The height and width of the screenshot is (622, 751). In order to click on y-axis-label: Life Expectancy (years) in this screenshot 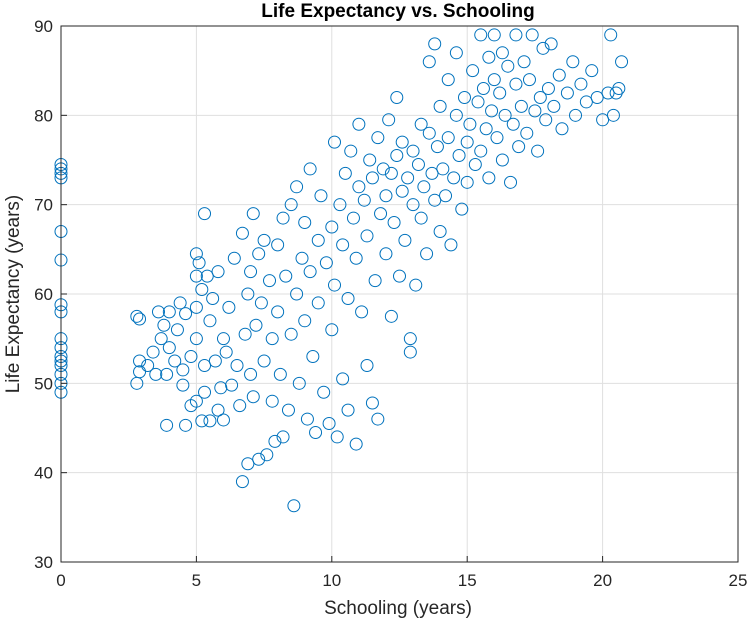, I will do `click(13, 294)`.